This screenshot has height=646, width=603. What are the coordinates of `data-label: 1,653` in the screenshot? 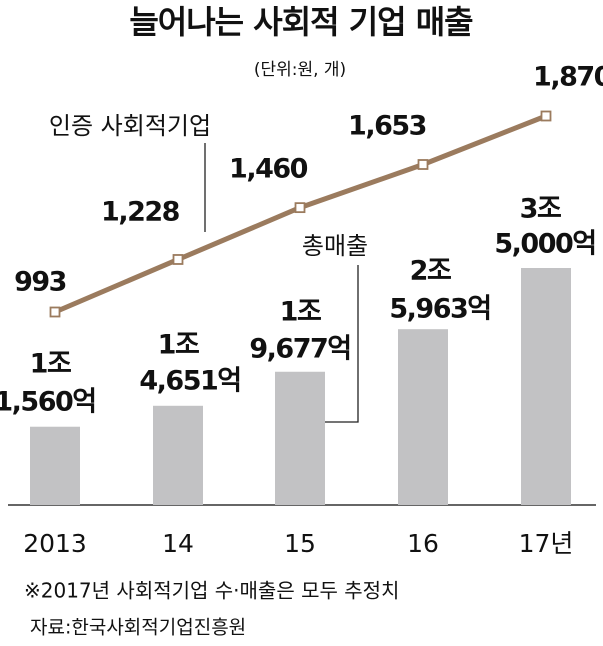 It's located at (387, 126).